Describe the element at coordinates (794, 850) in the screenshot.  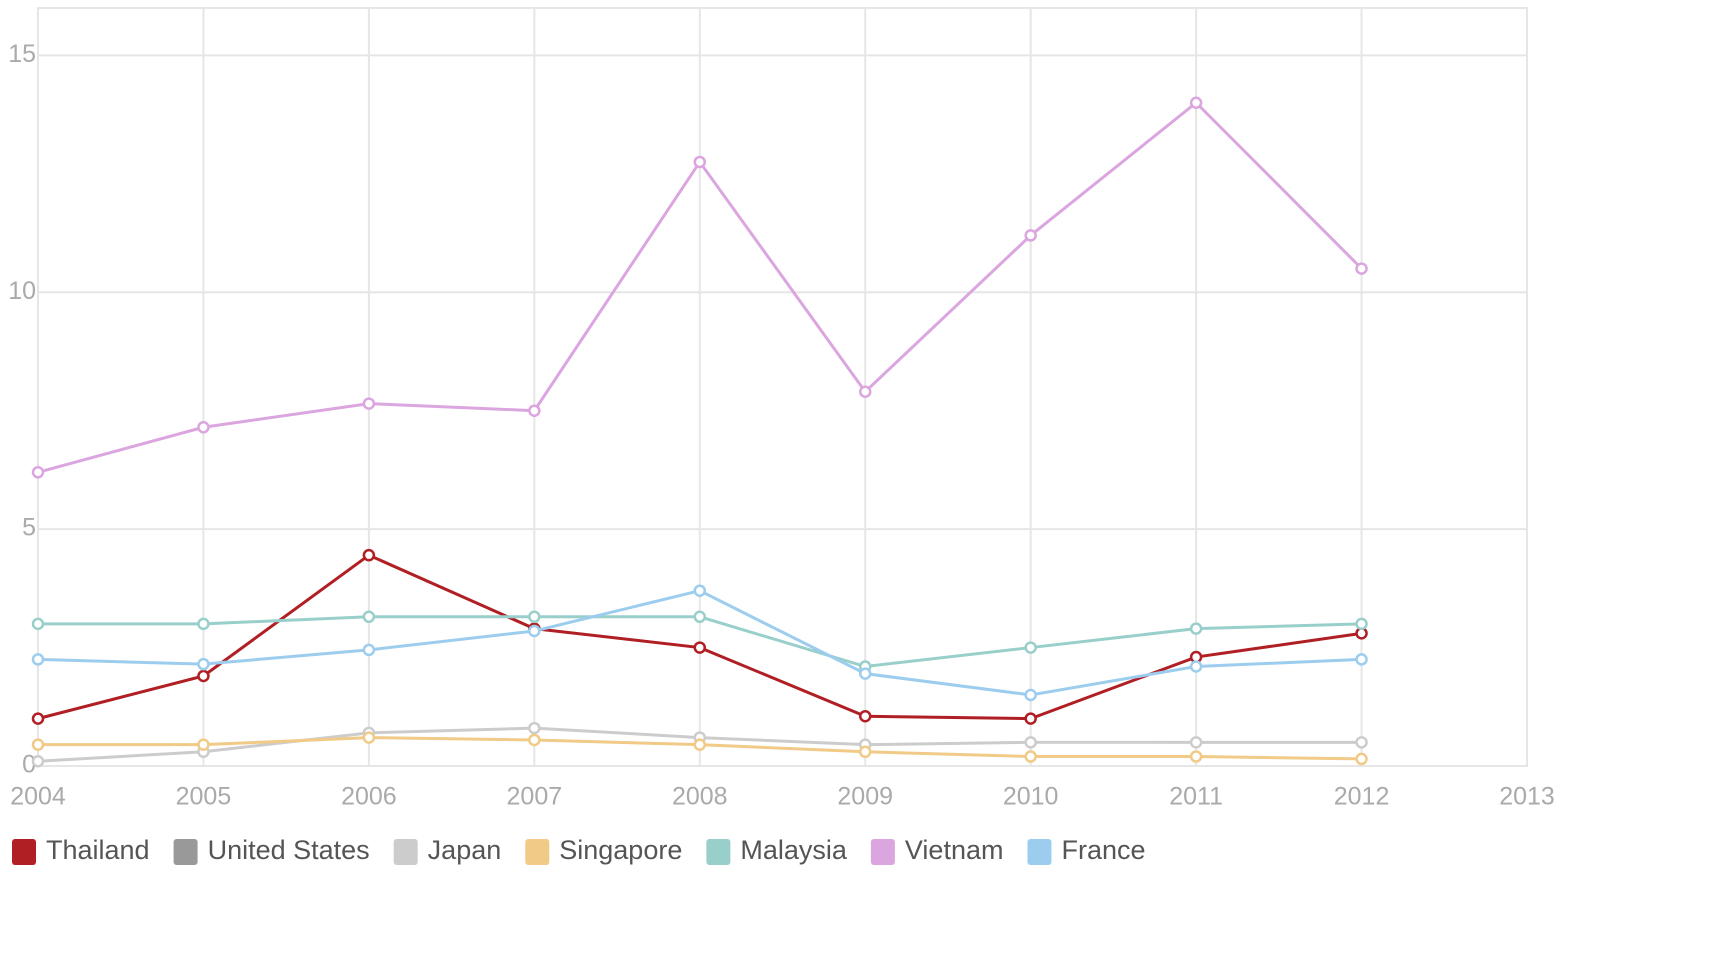
I see `legend-label: Malaysia` at that location.